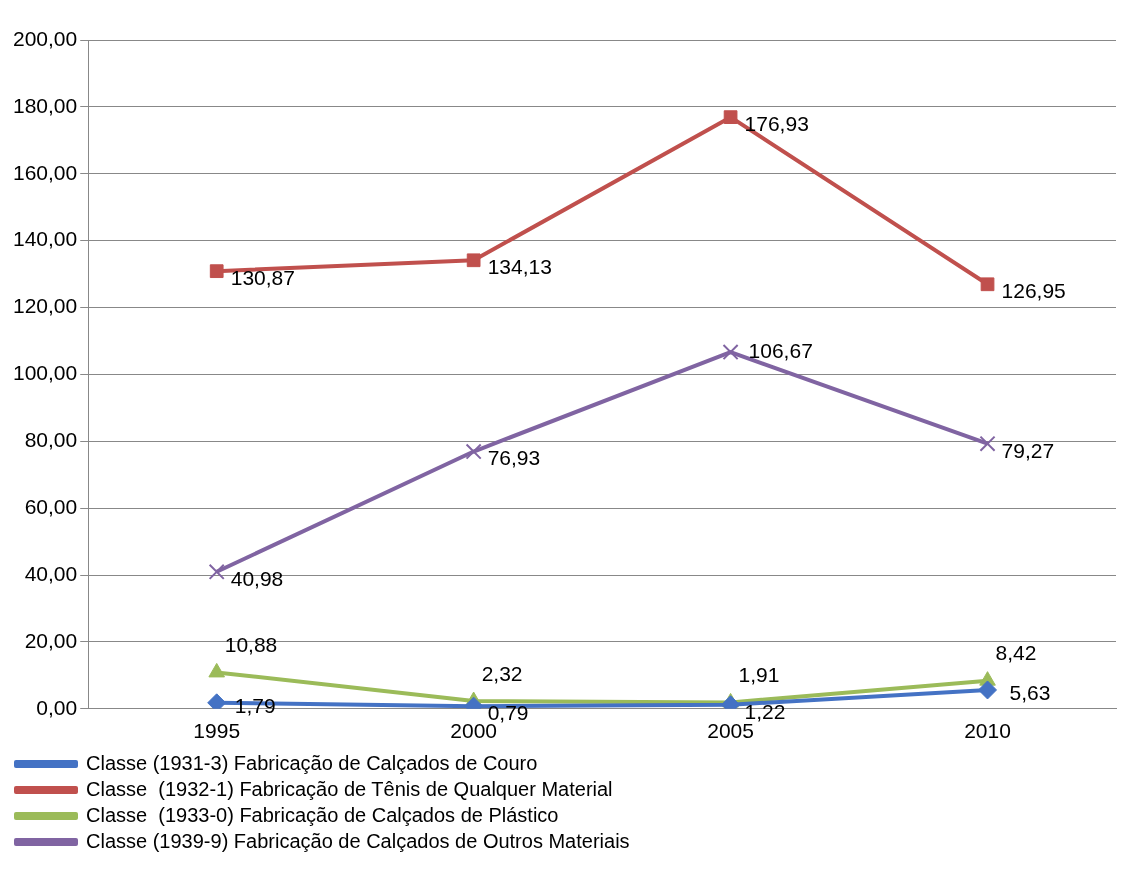 The width and height of the screenshot is (1136, 872). I want to click on y-tick-label: 200,00, so click(45, 38).